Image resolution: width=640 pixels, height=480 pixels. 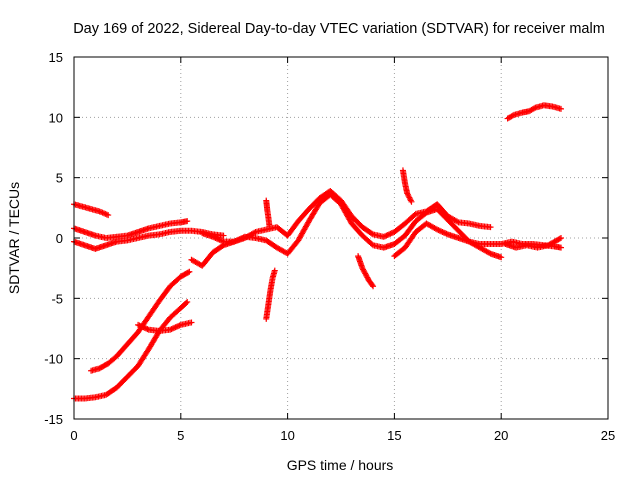 I want to click on y-tick-label: 15, so click(x=56, y=57).